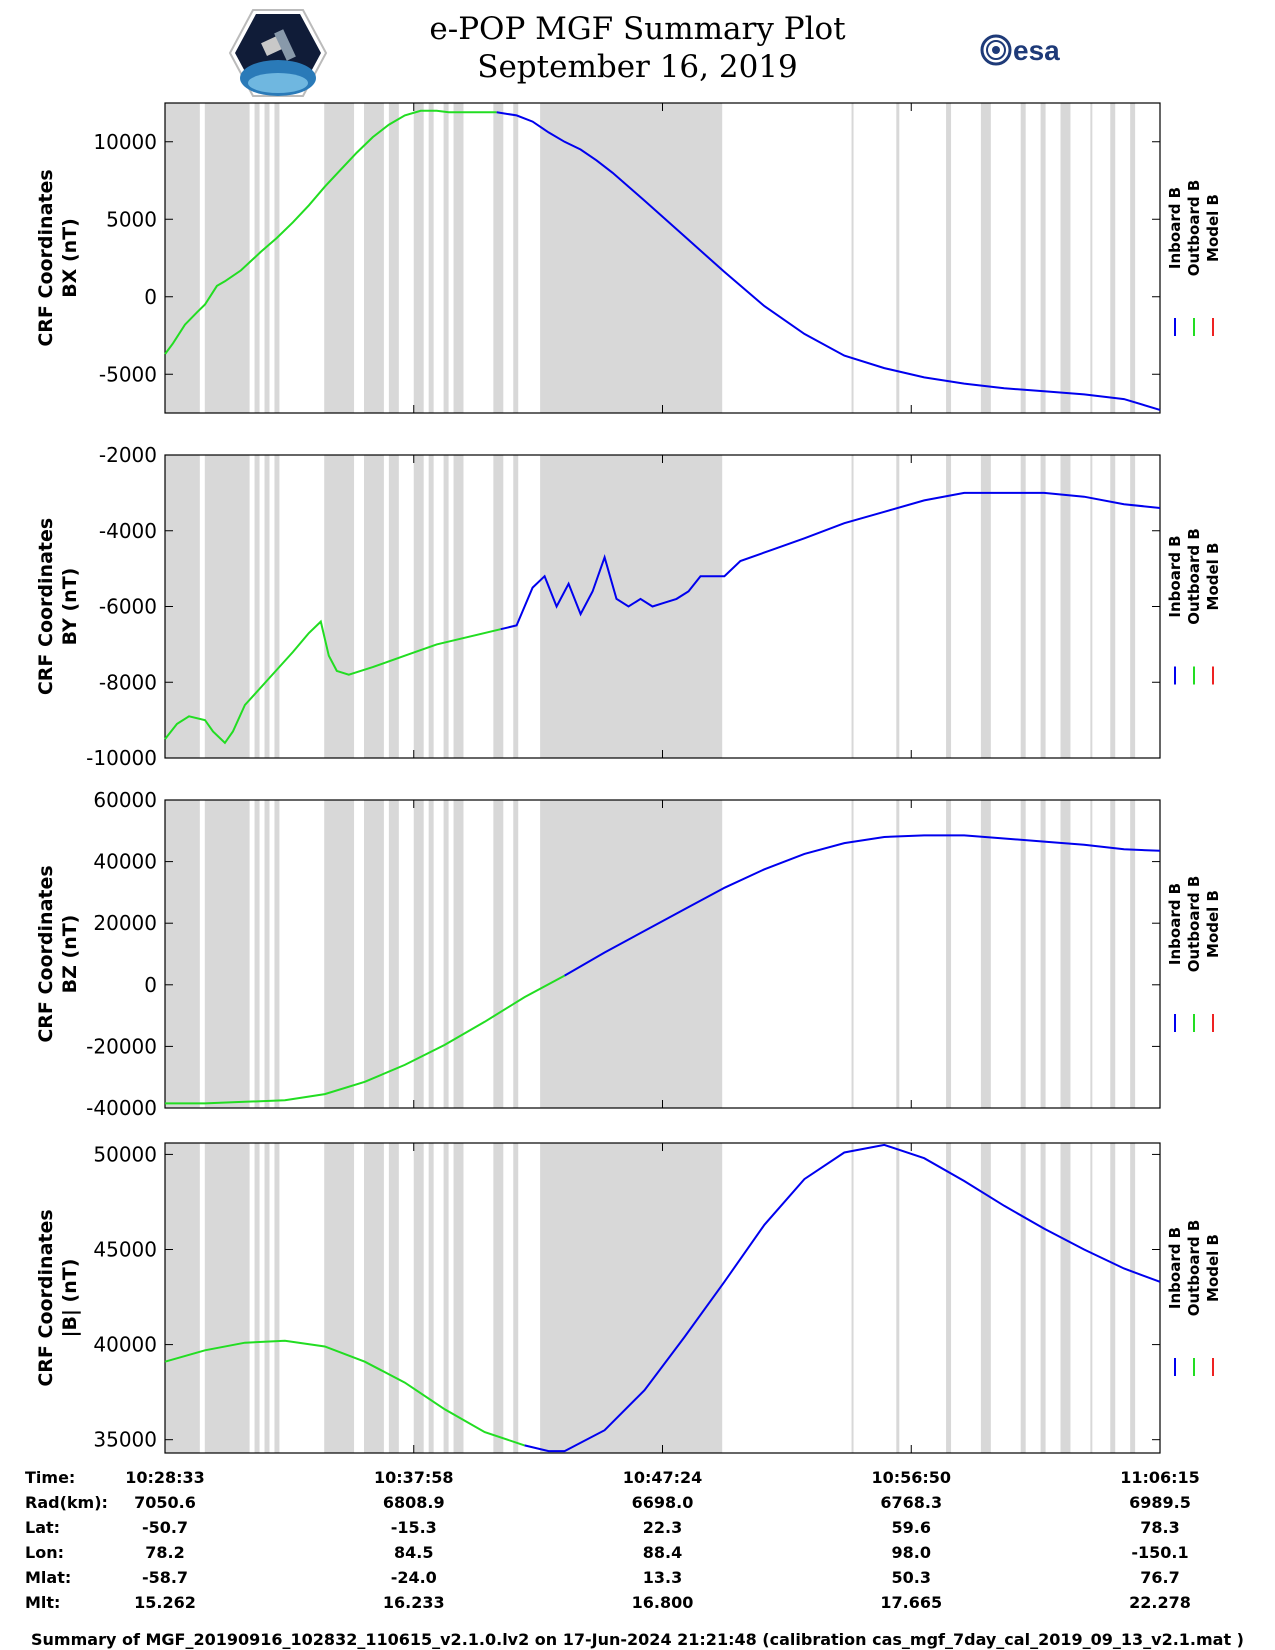  What do you see at coordinates (278, 55) in the screenshot?
I see `cassiope-logo-icon` at bounding box center [278, 55].